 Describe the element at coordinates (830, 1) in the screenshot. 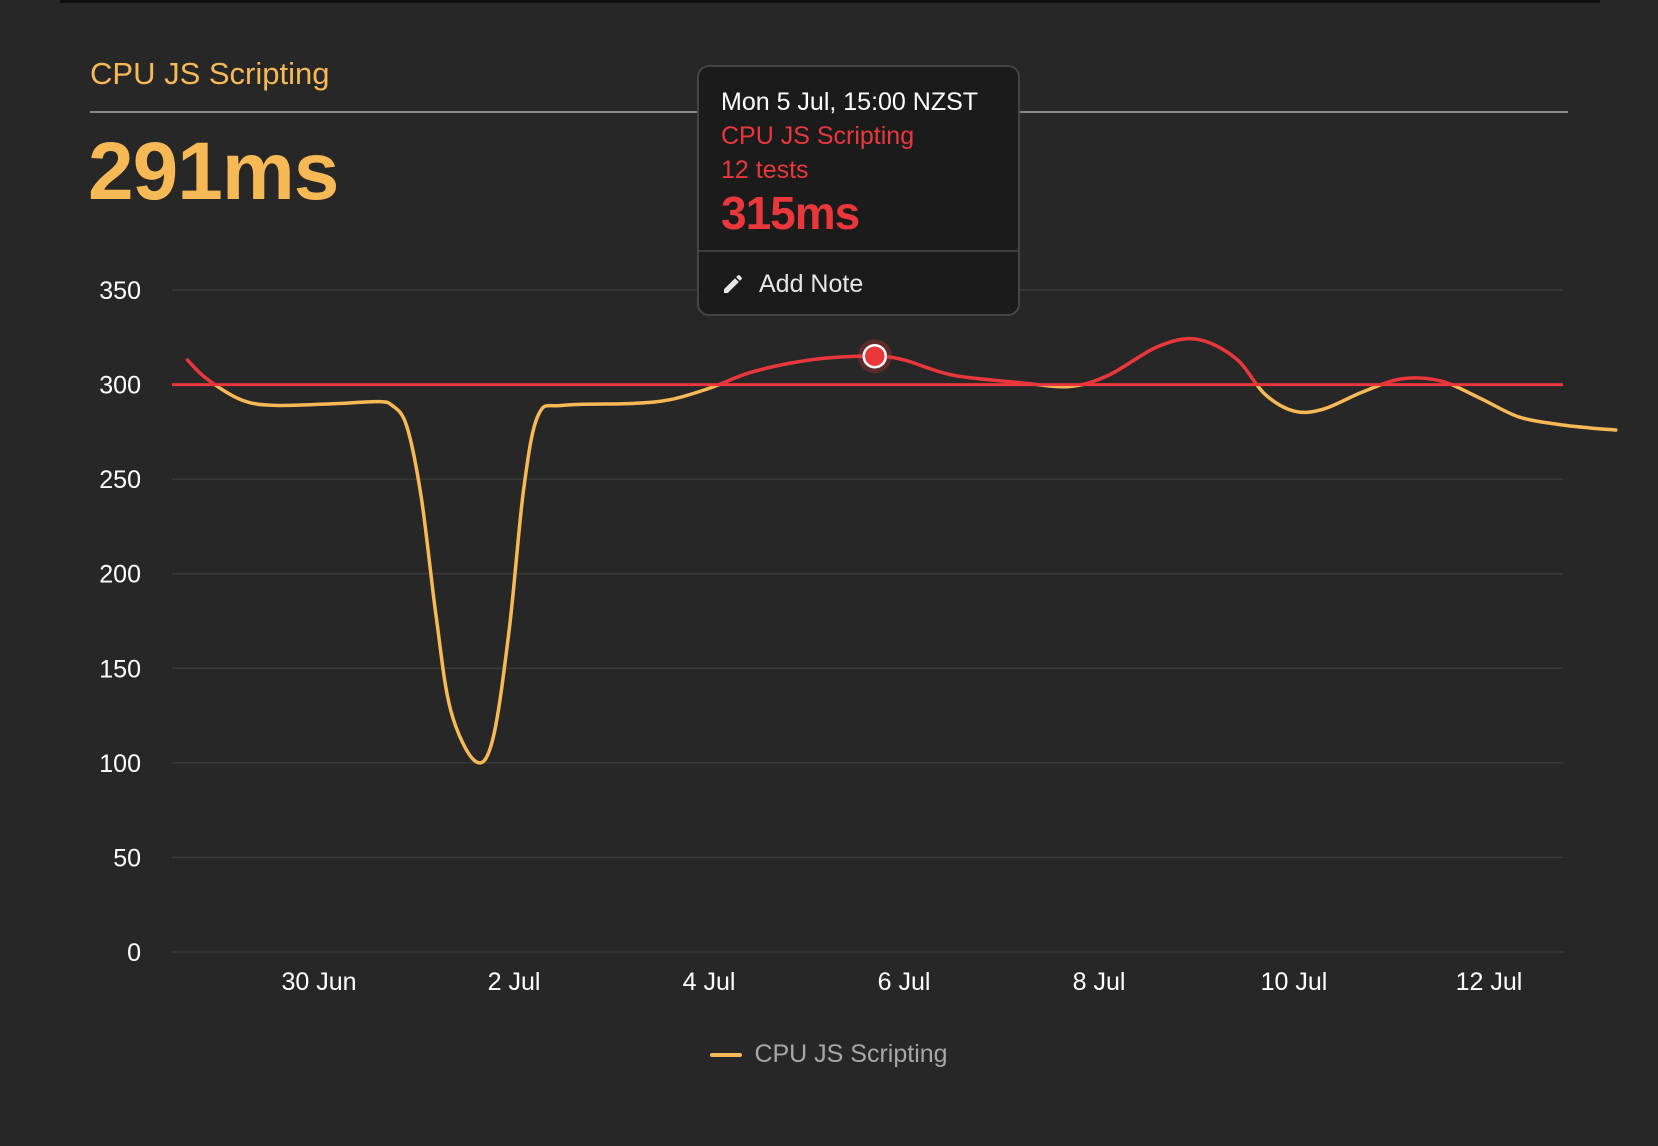

I see `top-border` at that location.